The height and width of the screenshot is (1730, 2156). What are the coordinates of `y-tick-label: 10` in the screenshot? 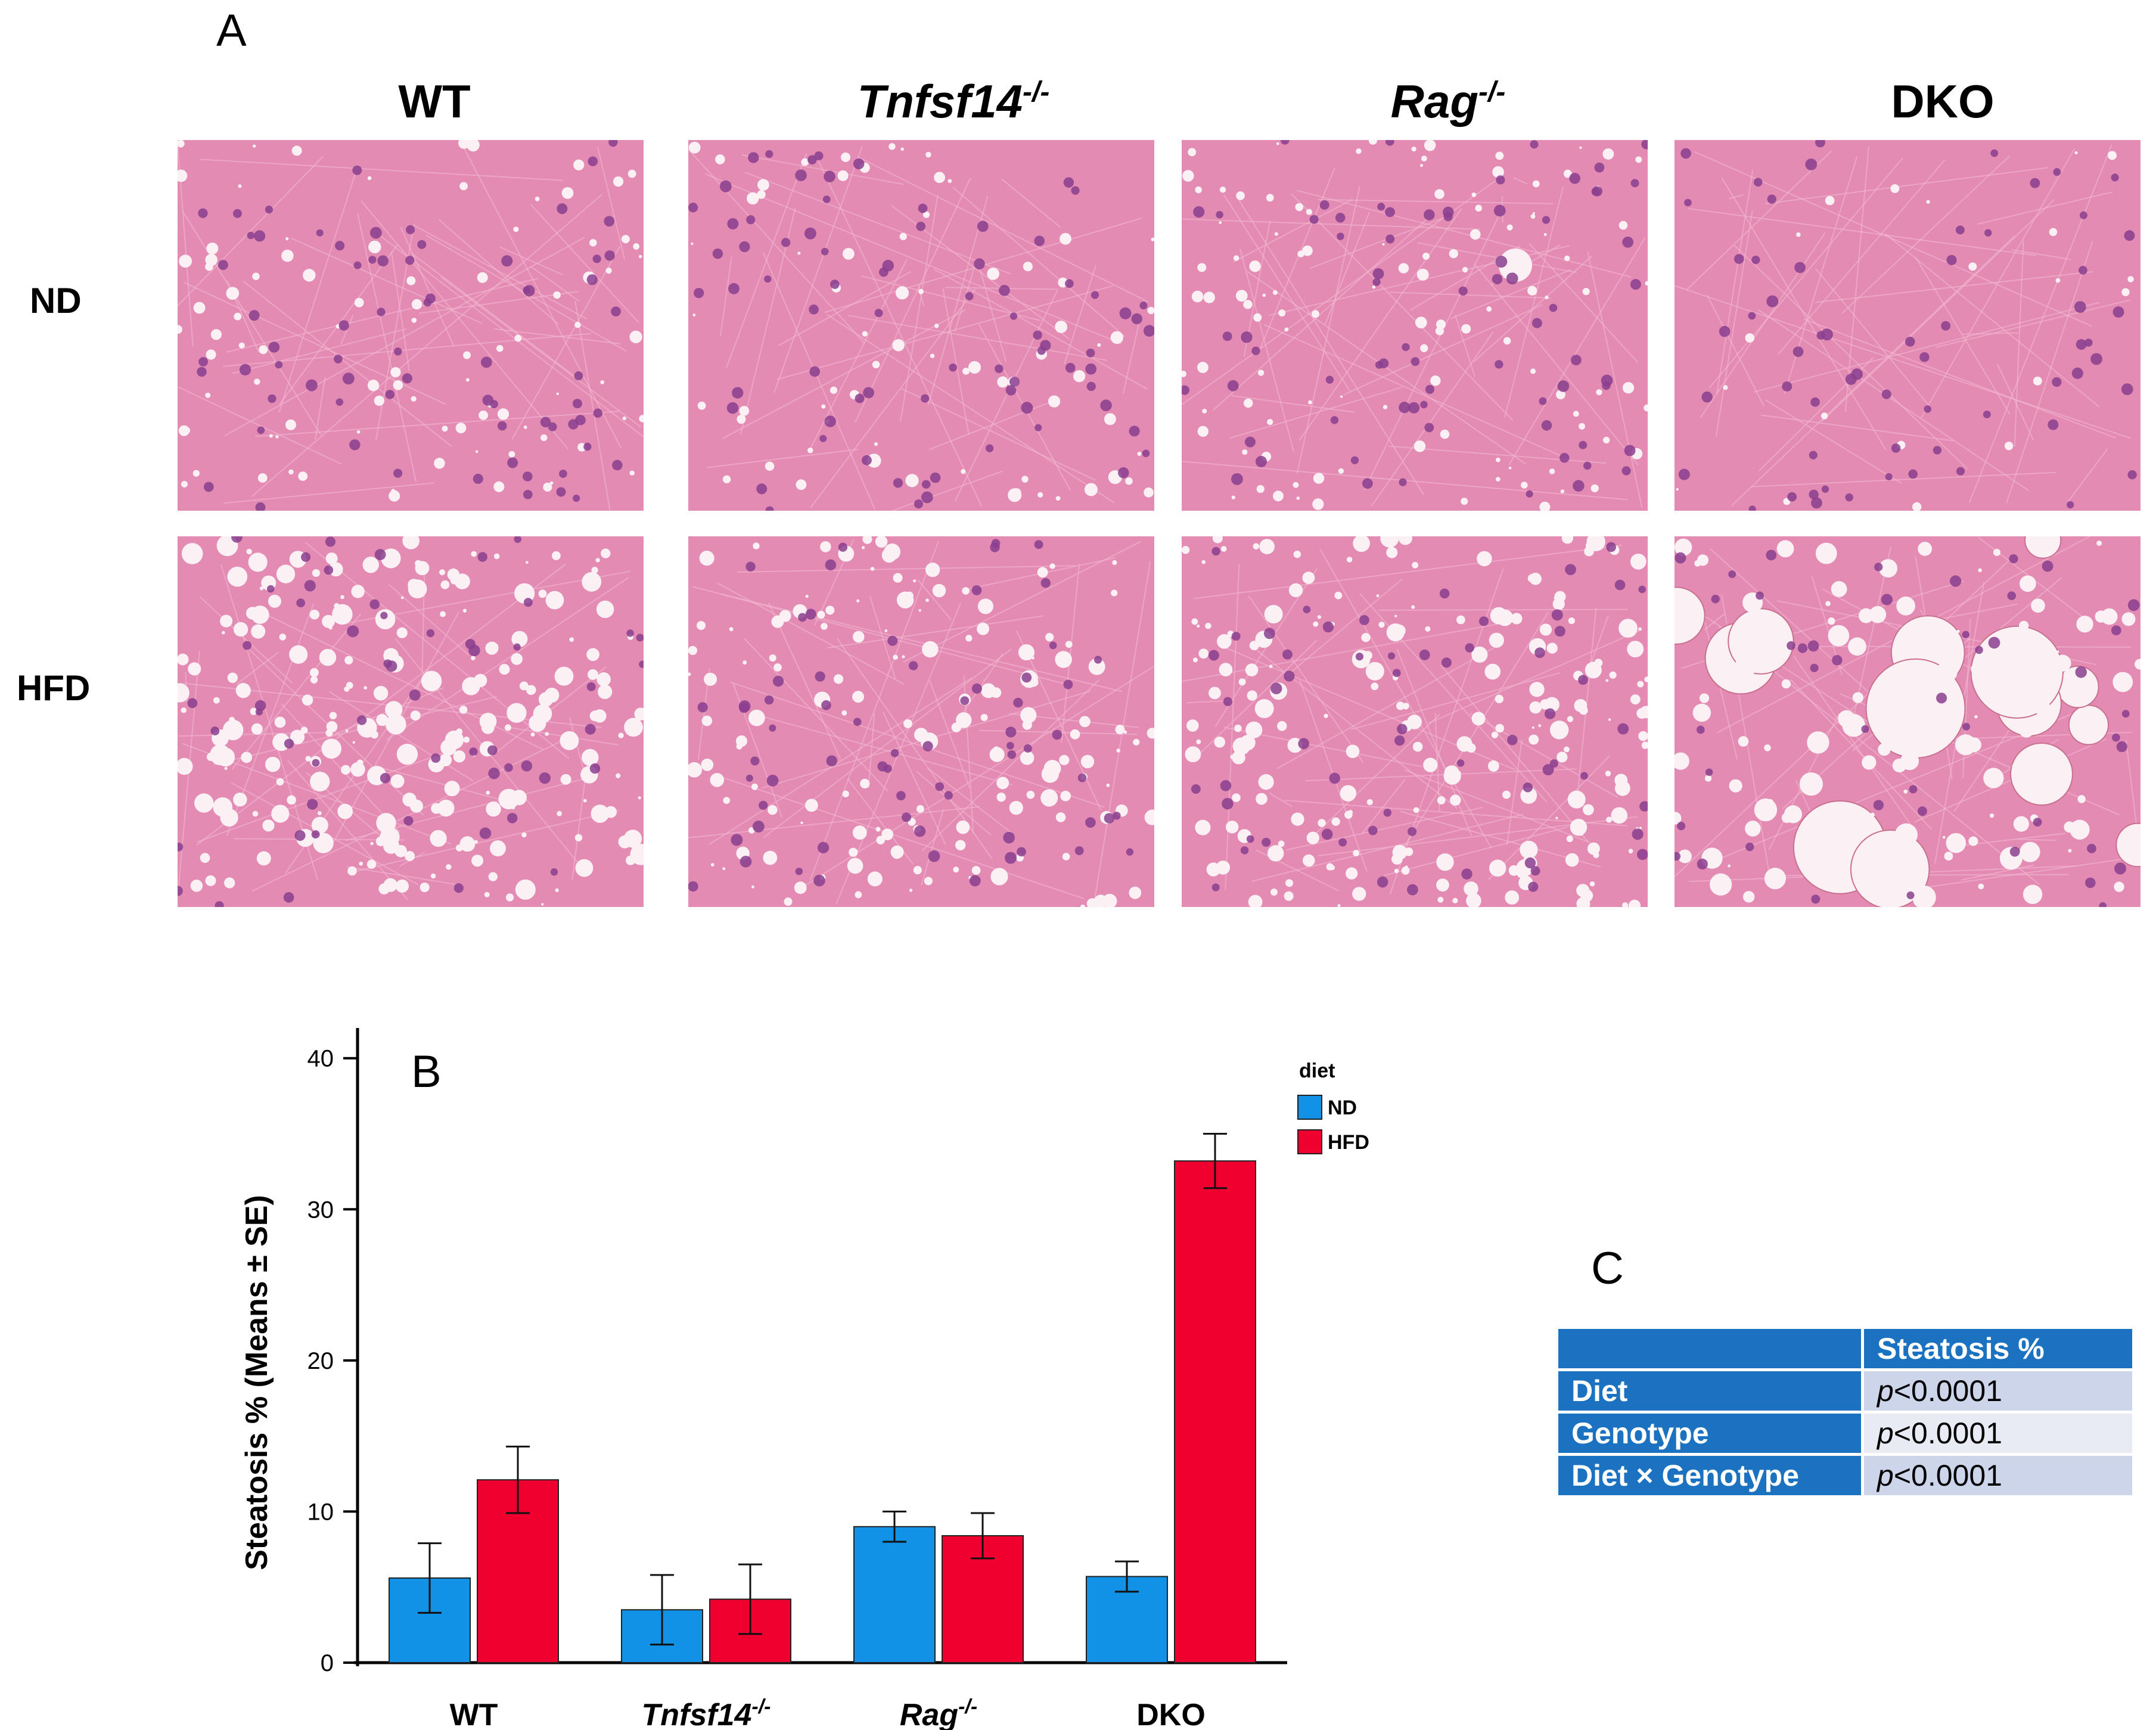 It's located at (320, 1512).